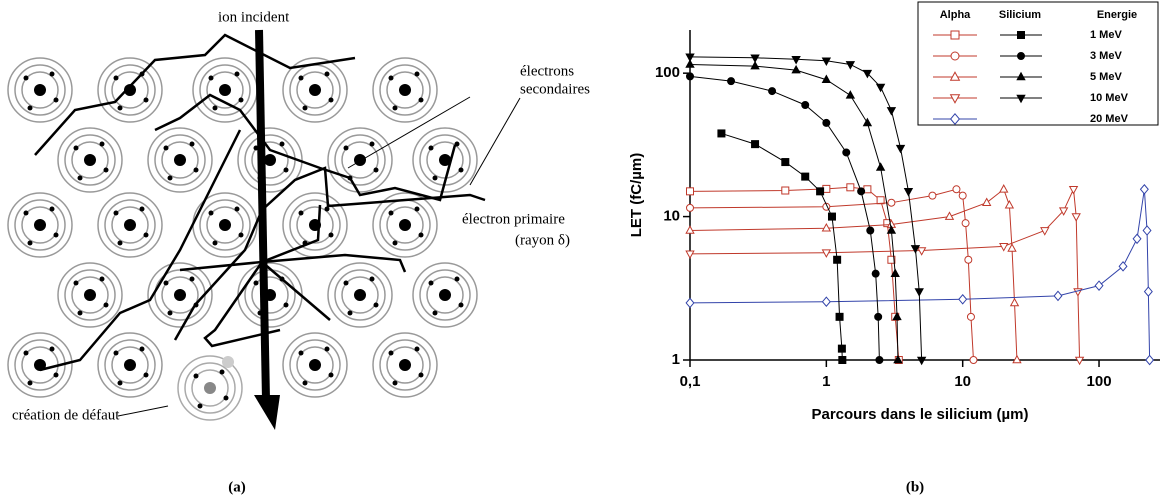 The height and width of the screenshot is (497, 1166). Describe the element at coordinates (1109, 119) in the screenshot. I see `legend-label: 20 MeV` at that location.